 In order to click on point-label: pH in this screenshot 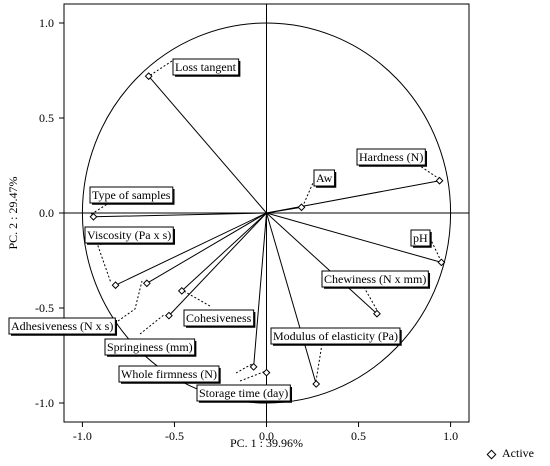, I will do `click(421, 238)`.